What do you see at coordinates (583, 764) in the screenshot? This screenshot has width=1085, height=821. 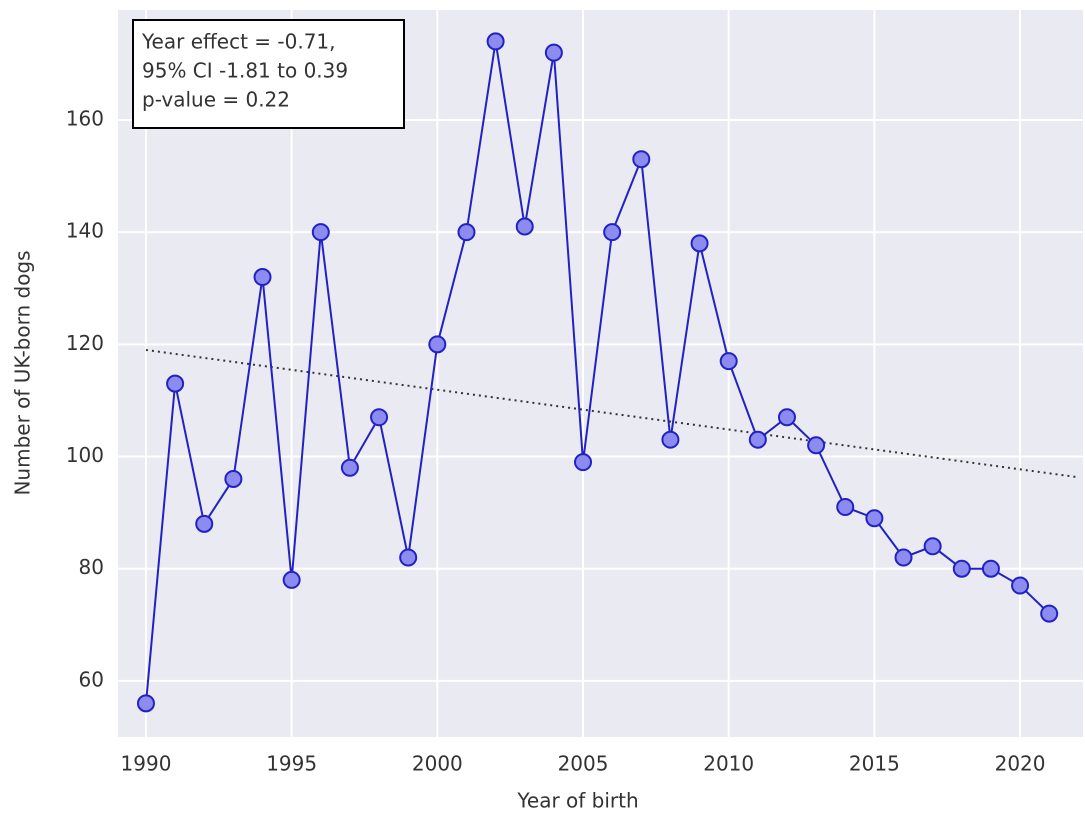 I see `x-tick-label: 2005` at bounding box center [583, 764].